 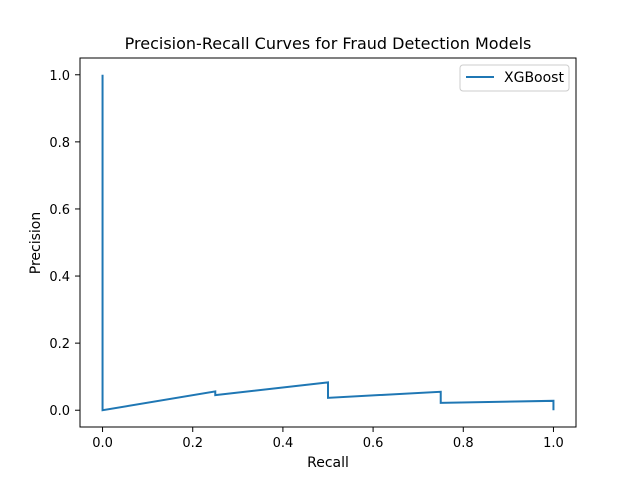 What do you see at coordinates (59, 76) in the screenshot?
I see `y-tick-label: 1.0` at bounding box center [59, 76].